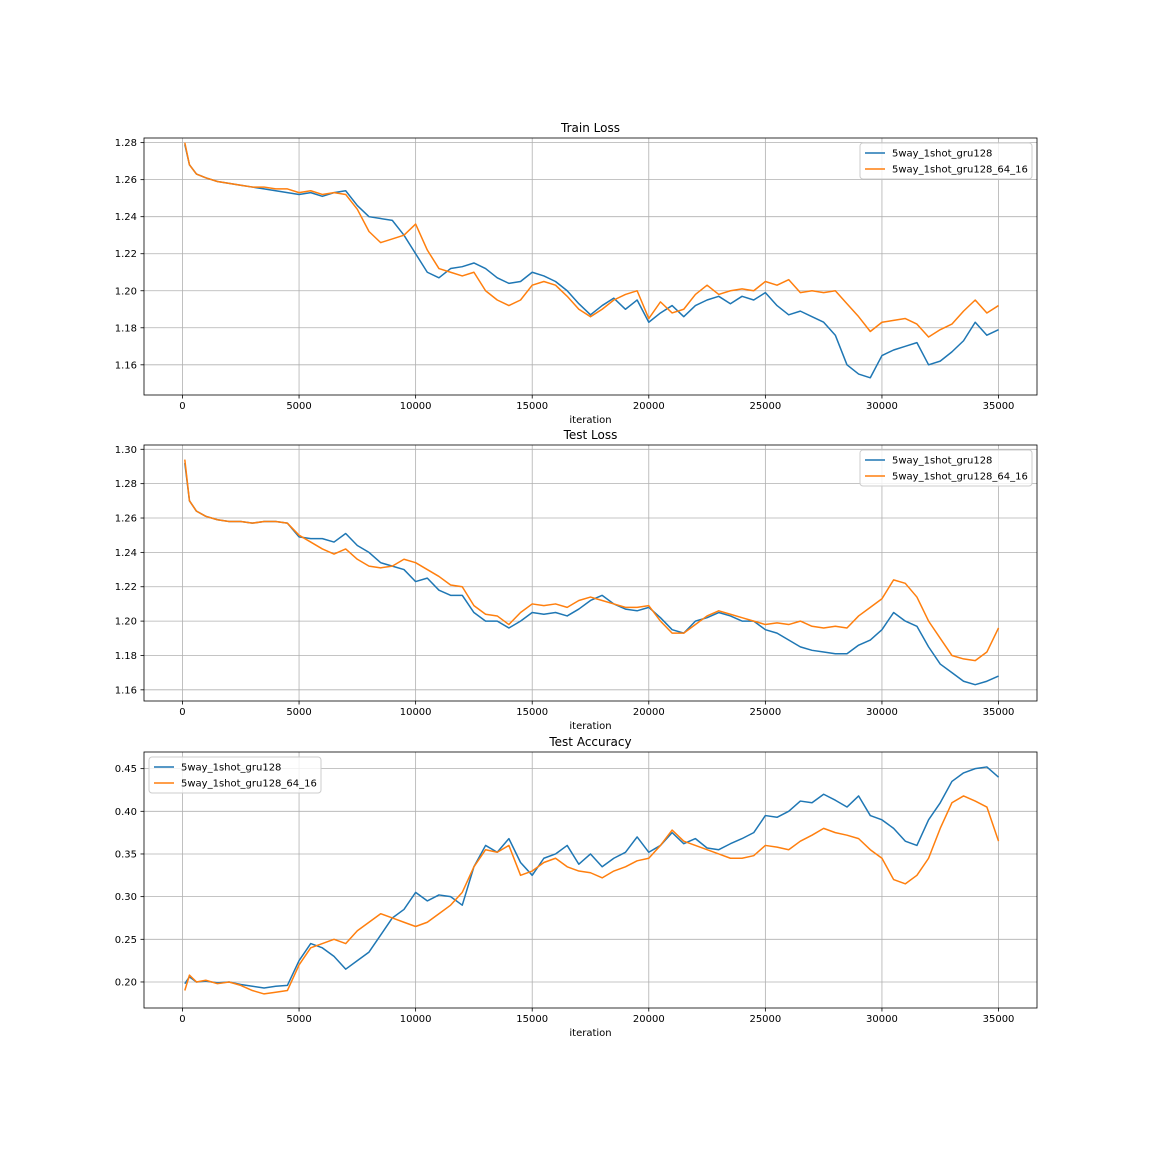 This screenshot has height=1152, width=1152. I want to click on train-loss-y-tick-label: 1.28, so click(126, 143).